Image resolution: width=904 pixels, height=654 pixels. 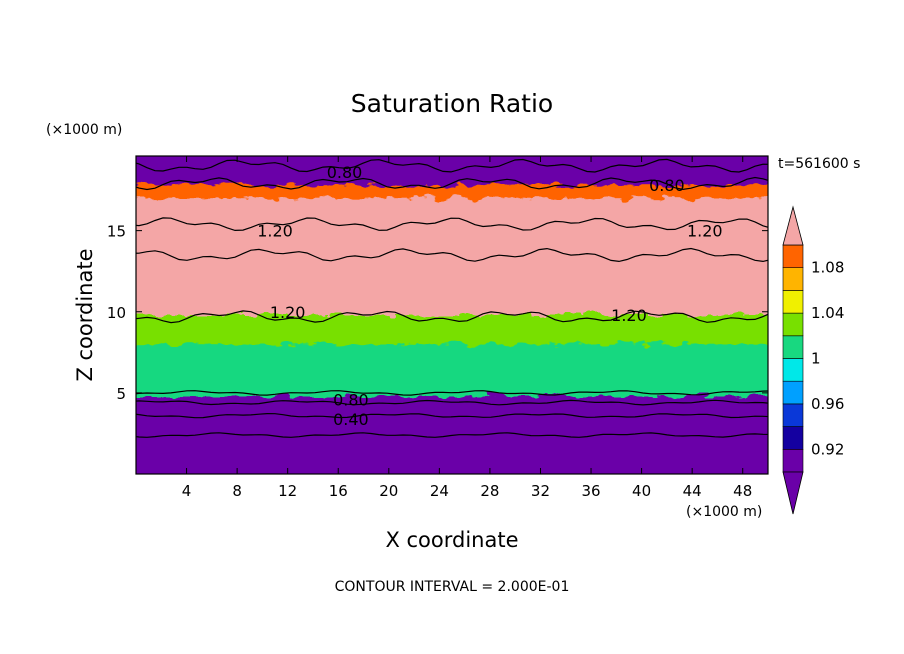 What do you see at coordinates (793, 493) in the screenshot?
I see `colorbar-under-arrow` at bounding box center [793, 493].